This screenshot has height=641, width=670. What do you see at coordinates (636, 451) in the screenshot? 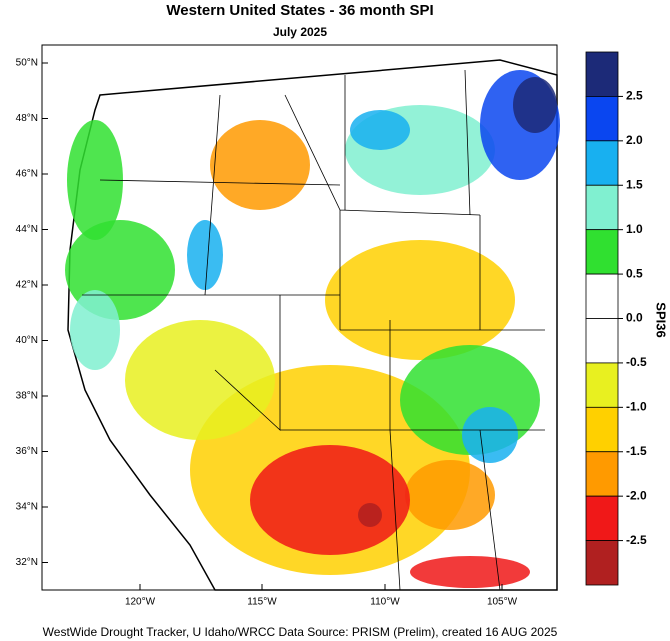
I see `colorbar-label: -1.5` at bounding box center [636, 451].